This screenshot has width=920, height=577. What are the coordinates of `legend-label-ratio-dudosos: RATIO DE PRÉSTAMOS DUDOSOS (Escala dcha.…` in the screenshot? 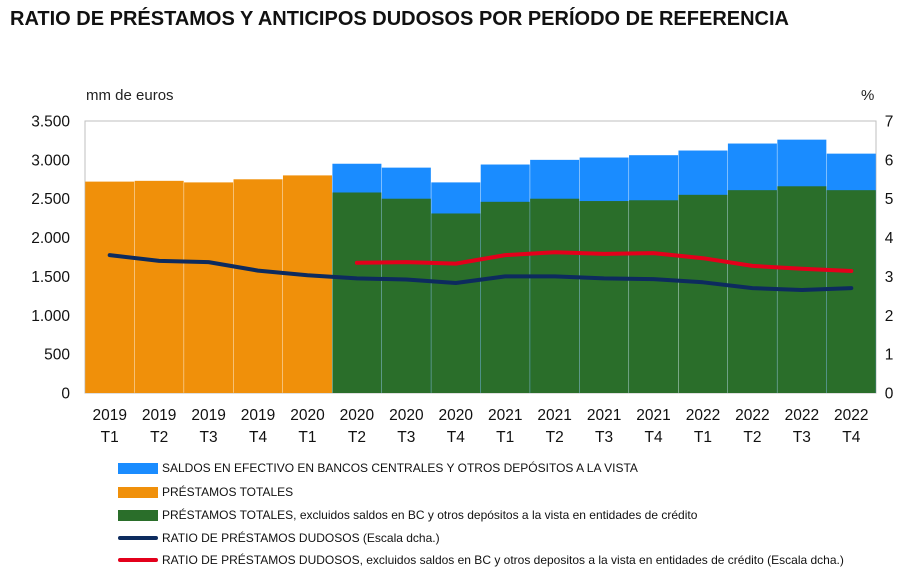 It's located at (301, 538).